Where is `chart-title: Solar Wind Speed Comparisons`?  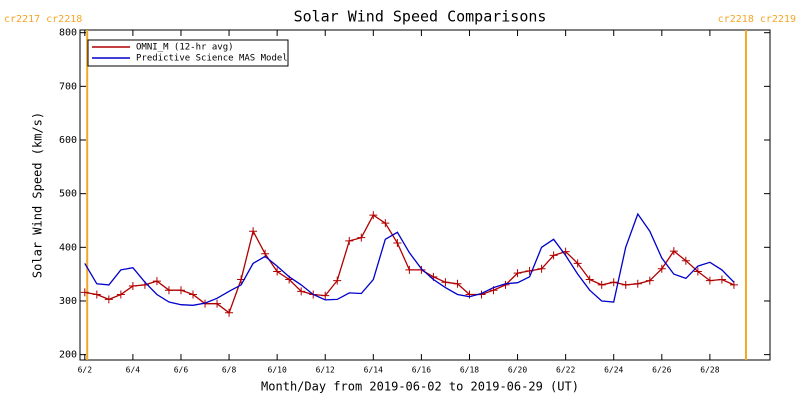 chart-title: Solar Wind Speed Comparisons is located at coordinates (420, 17).